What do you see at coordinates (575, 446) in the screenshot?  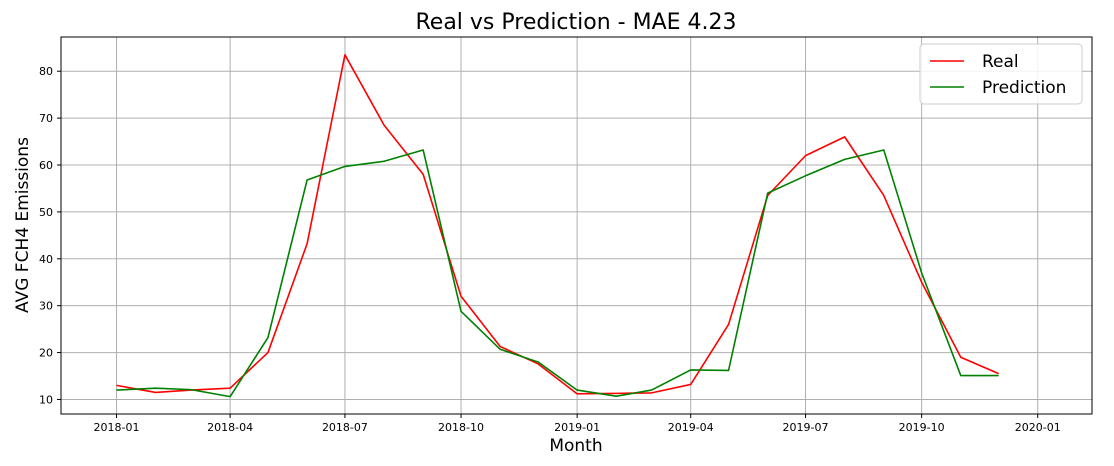 I see `x-axis-label: Month` at bounding box center [575, 446].